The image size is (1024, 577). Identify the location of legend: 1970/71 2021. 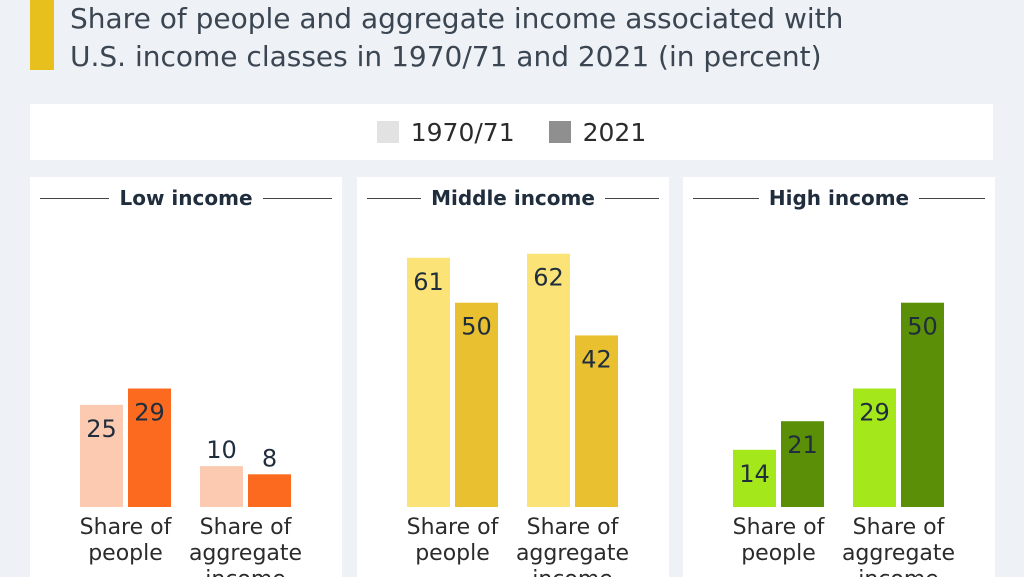
(511, 132).